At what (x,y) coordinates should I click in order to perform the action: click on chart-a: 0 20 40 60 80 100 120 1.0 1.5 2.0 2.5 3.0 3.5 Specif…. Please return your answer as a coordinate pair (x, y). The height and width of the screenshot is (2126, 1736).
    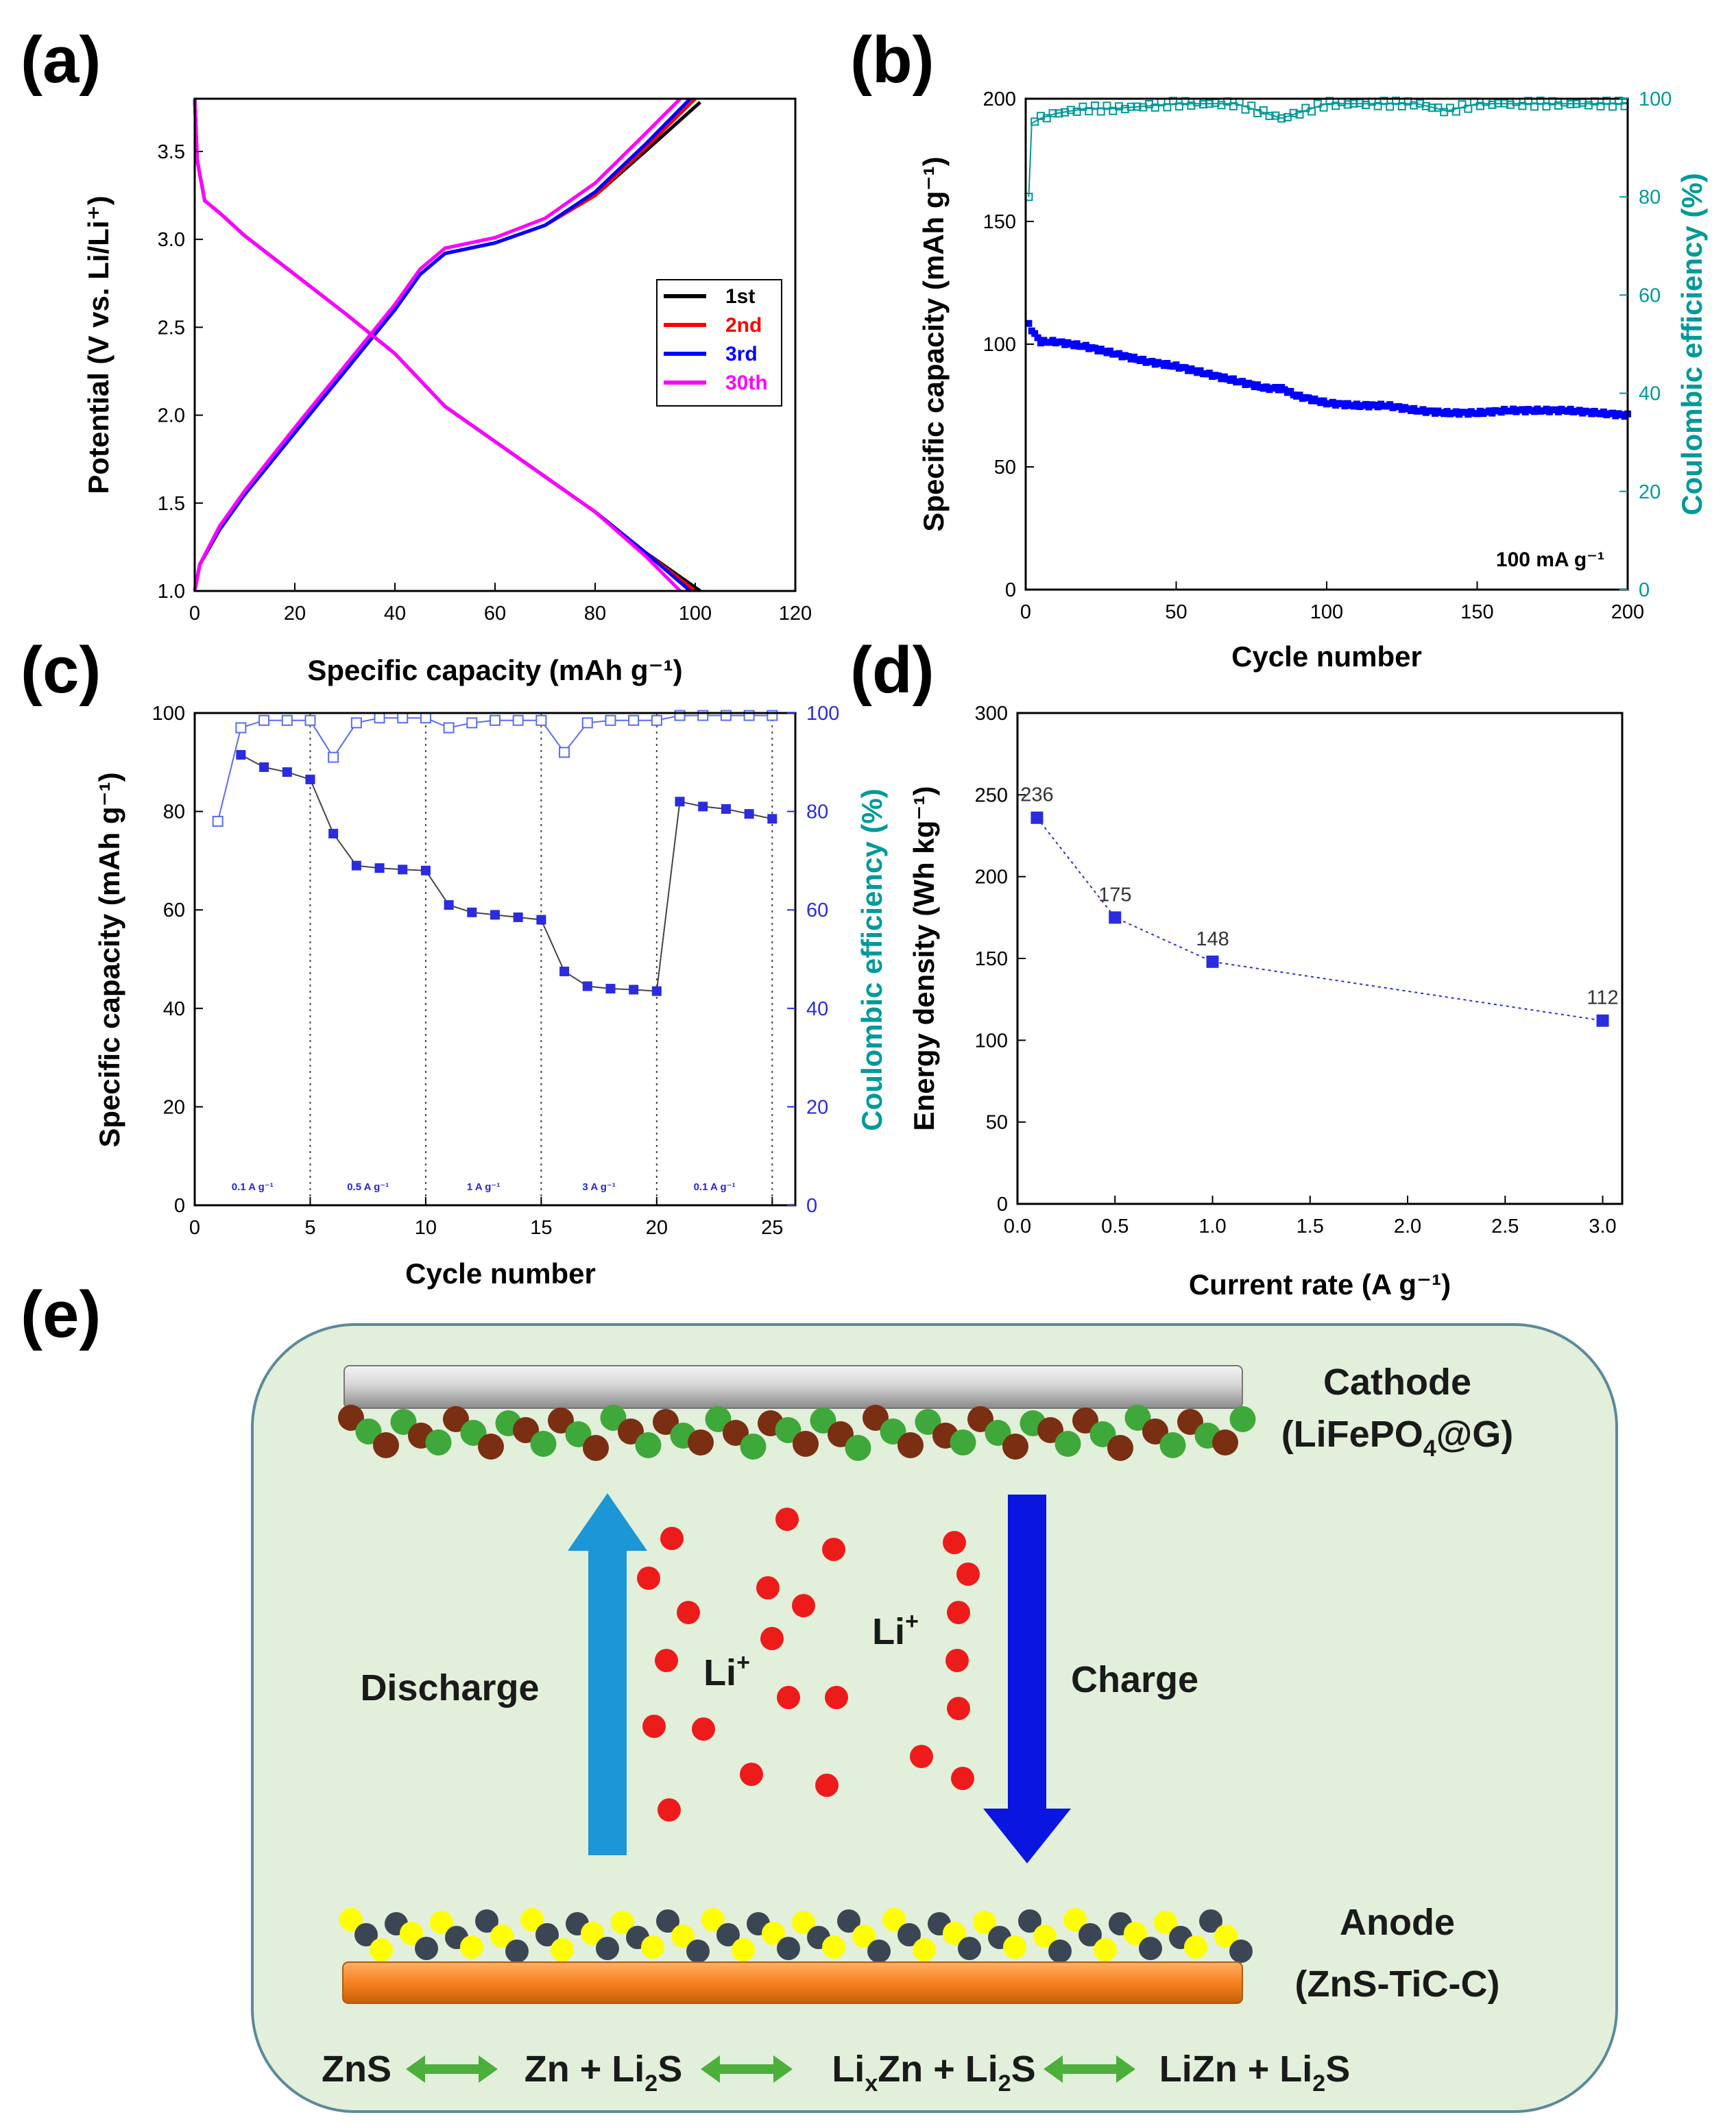
    Looking at the image, I should click on (447, 391).